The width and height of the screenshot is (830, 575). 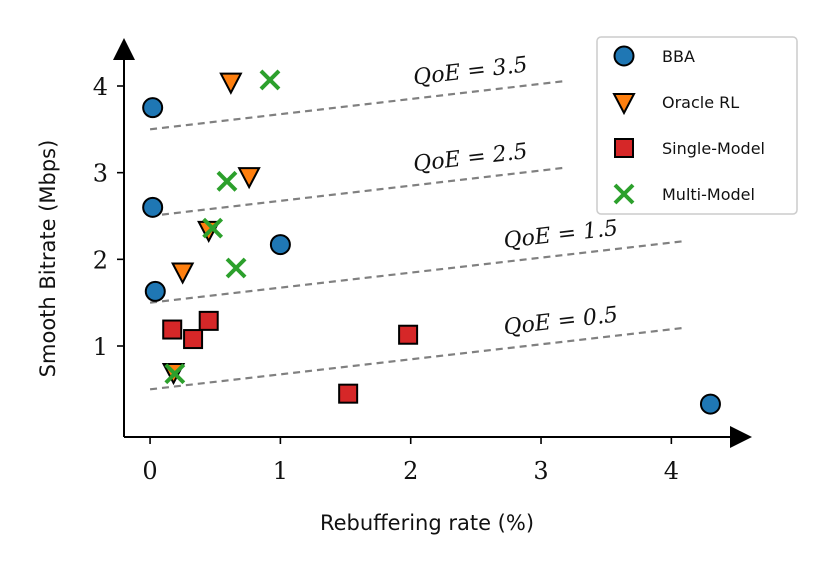 What do you see at coordinates (124, 49) in the screenshot?
I see `y-axis-arrow` at bounding box center [124, 49].